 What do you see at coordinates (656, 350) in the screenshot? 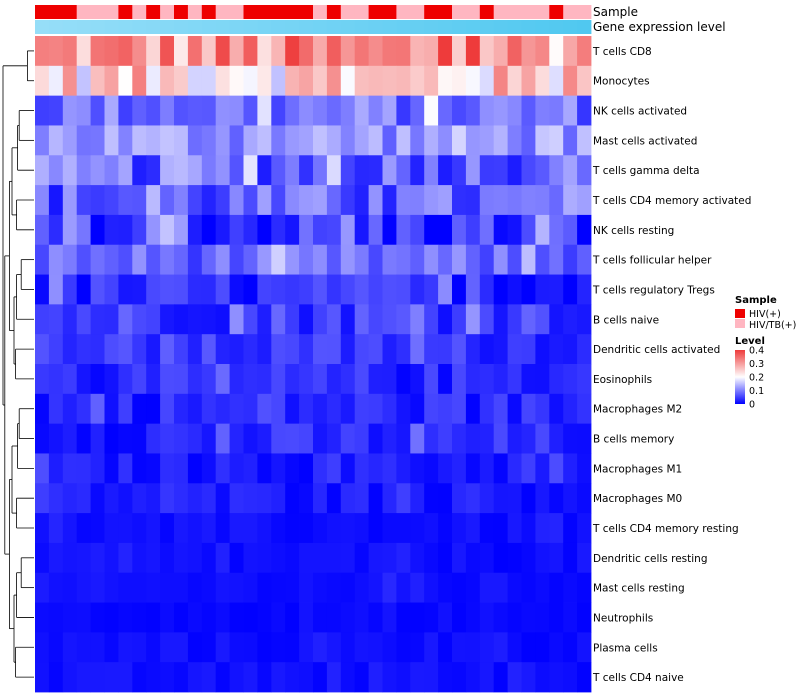
I see `row-label: Dendritic cells activated` at bounding box center [656, 350].